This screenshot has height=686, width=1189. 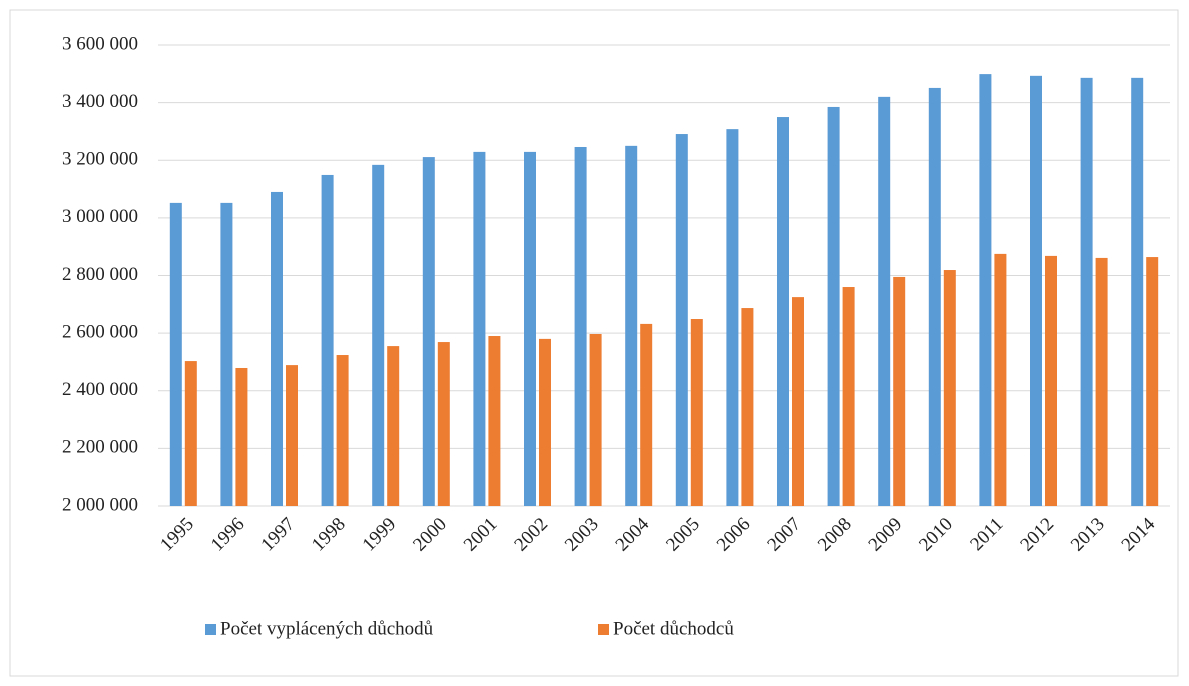 What do you see at coordinates (100, 447) in the screenshot?
I see `y-tick-label: 2 200 000` at bounding box center [100, 447].